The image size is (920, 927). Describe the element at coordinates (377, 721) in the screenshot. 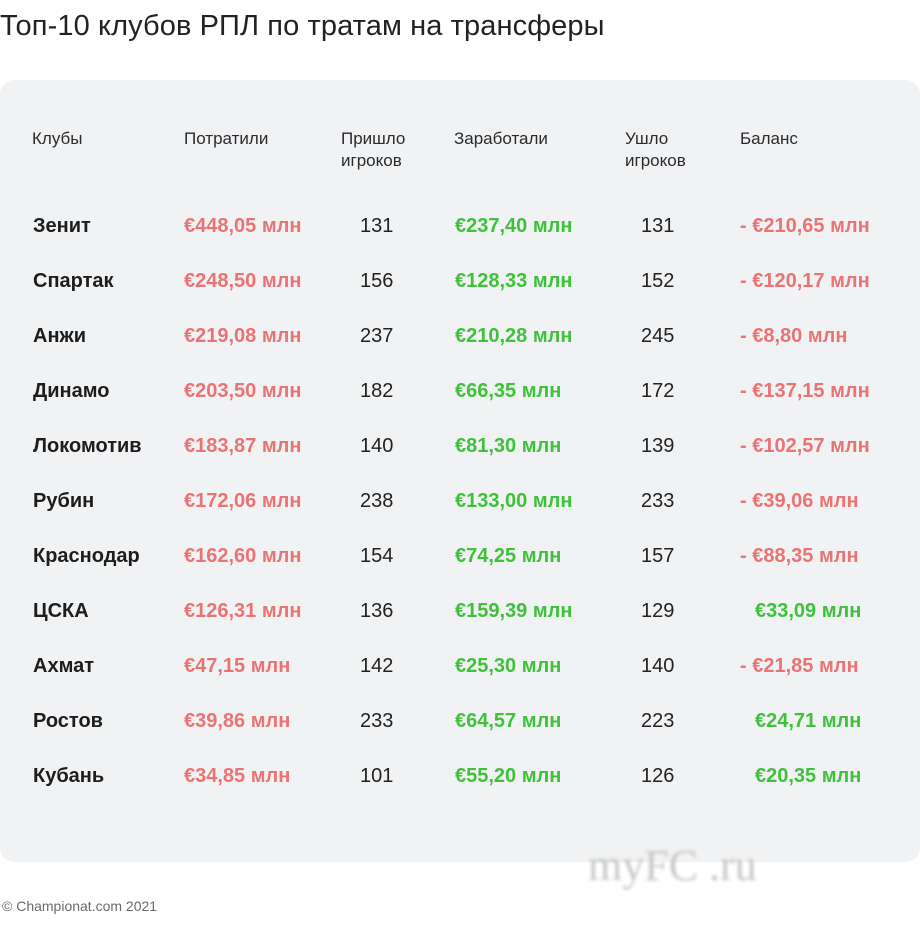

I see `cell-arrived: 233` at that location.